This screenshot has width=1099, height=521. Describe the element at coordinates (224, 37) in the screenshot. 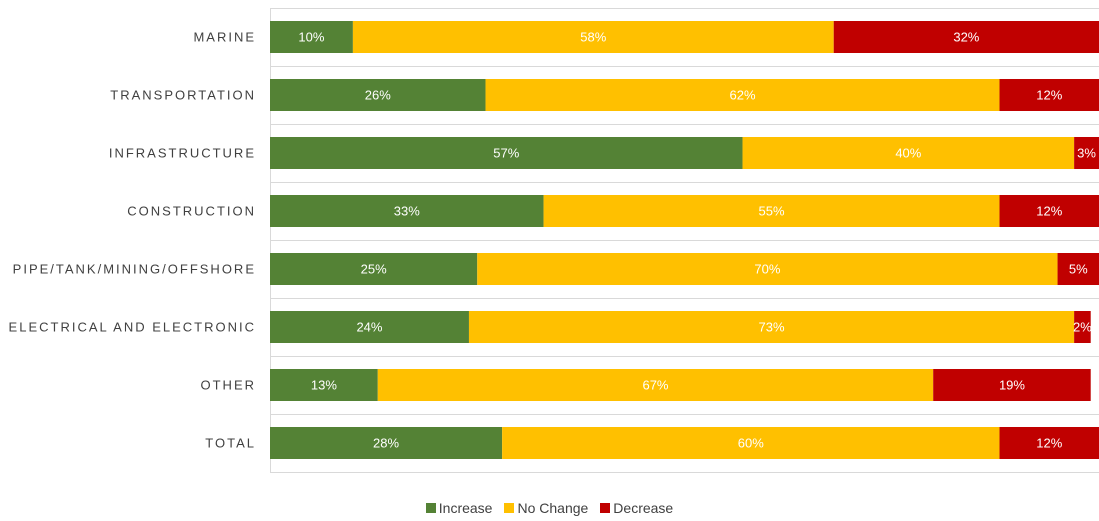

I see `category-label: MARINE` at that location.